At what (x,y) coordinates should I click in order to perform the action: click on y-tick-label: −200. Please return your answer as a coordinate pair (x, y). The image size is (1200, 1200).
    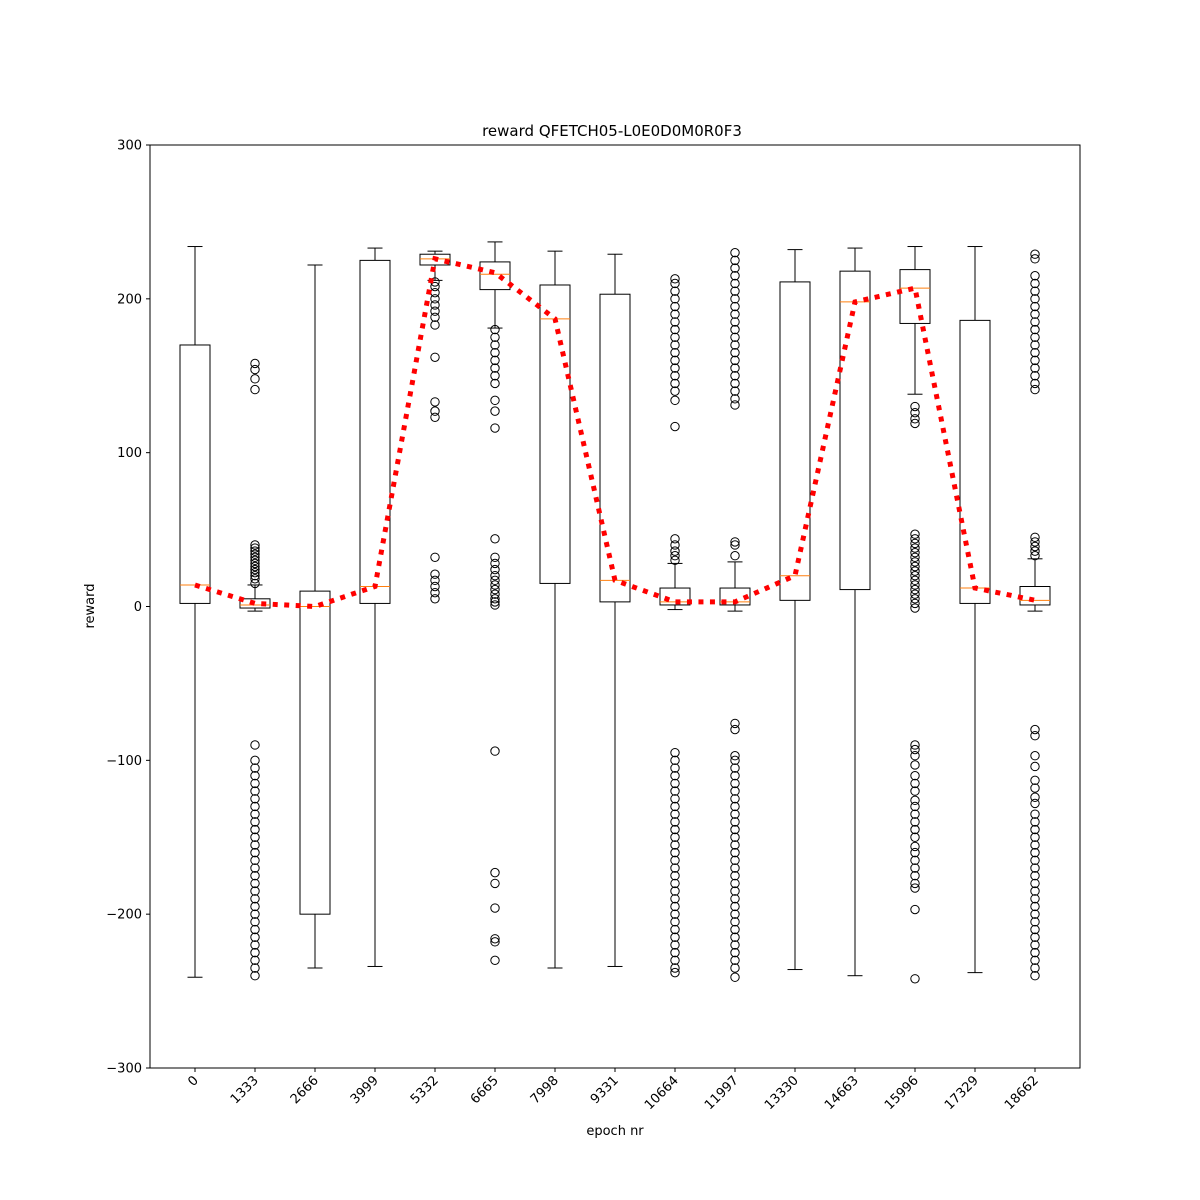
    Looking at the image, I should click on (124, 915).